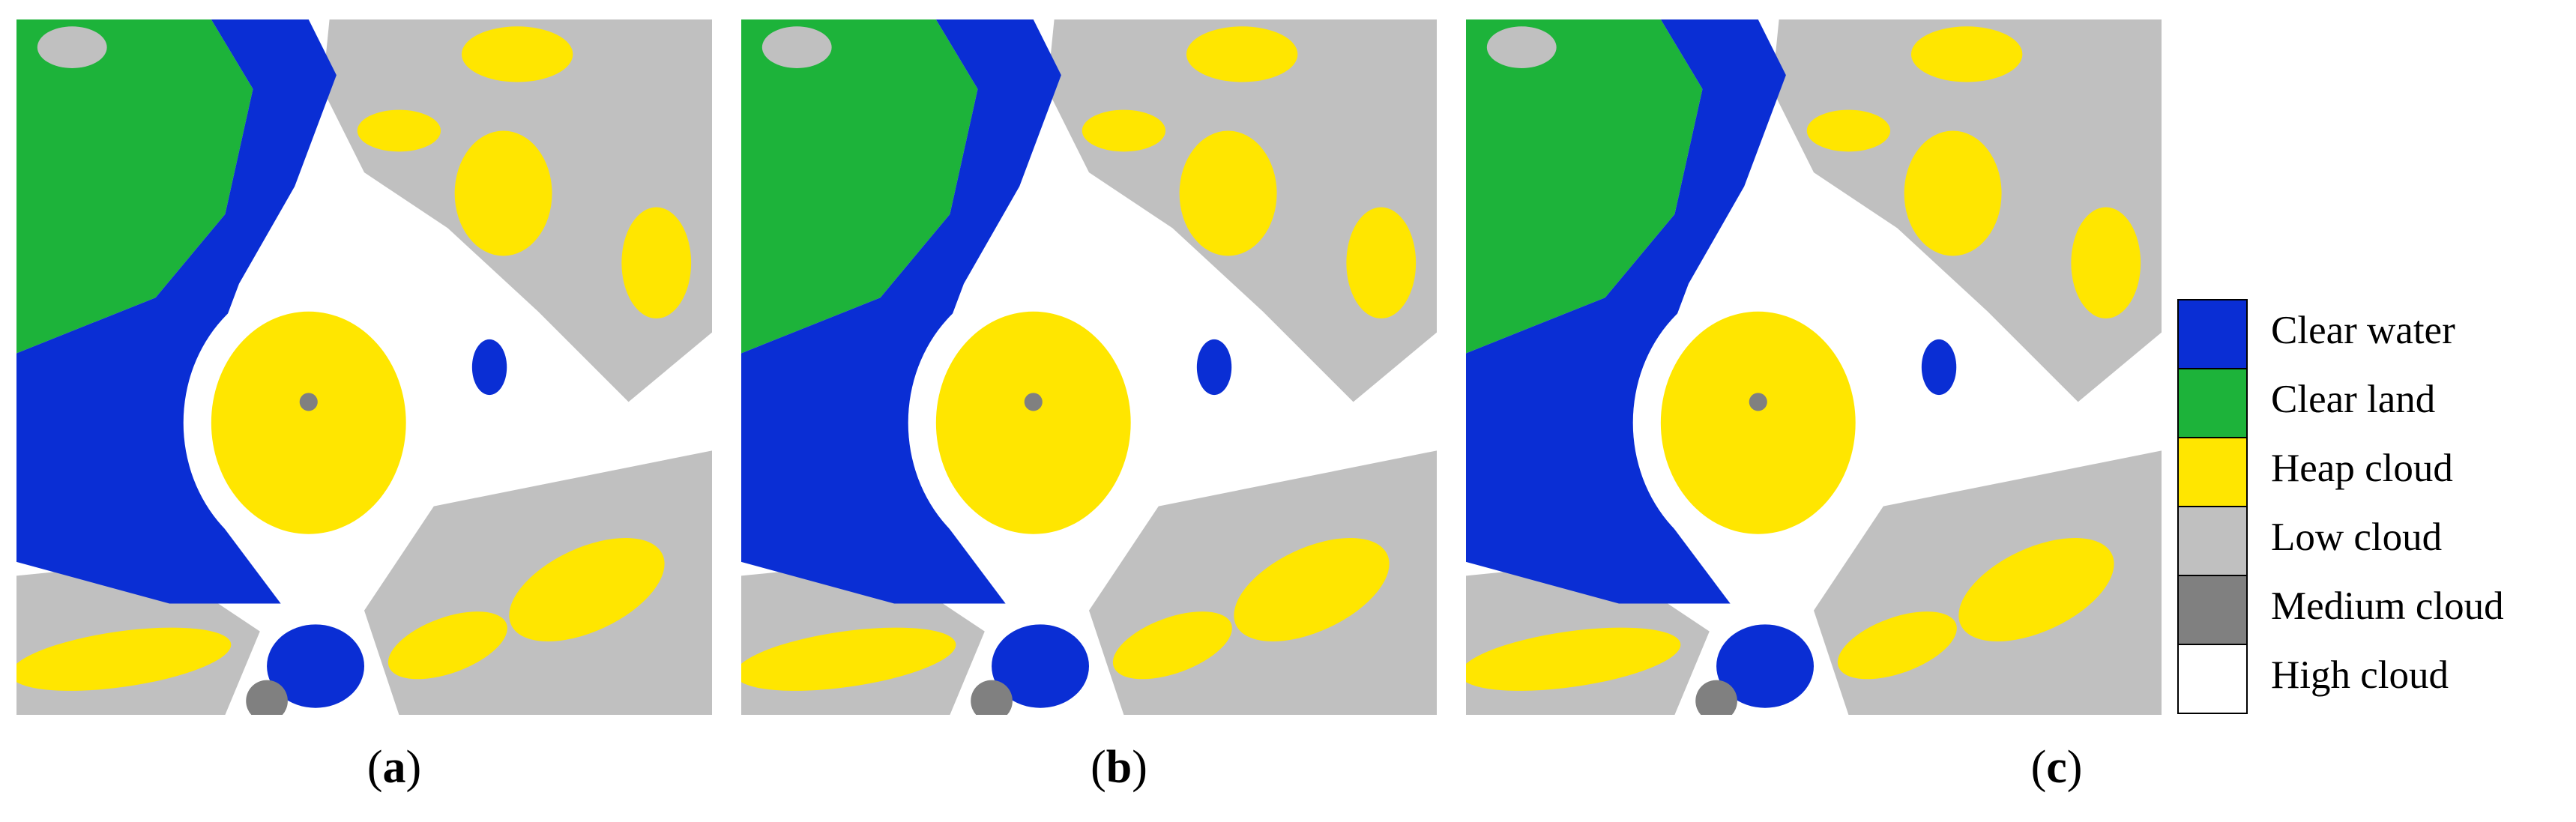  What do you see at coordinates (2362, 468) in the screenshot?
I see `legend-label: Heap cloud` at bounding box center [2362, 468].